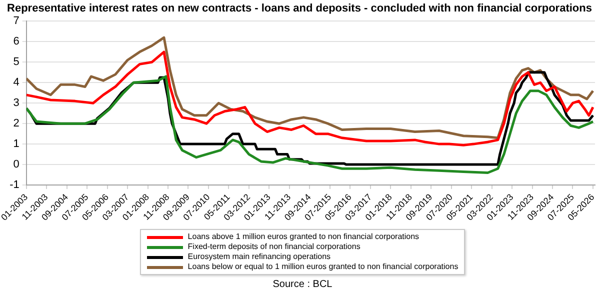 The height and width of the screenshot is (299, 605). I want to click on y-tick-label: 2, so click(16, 124).